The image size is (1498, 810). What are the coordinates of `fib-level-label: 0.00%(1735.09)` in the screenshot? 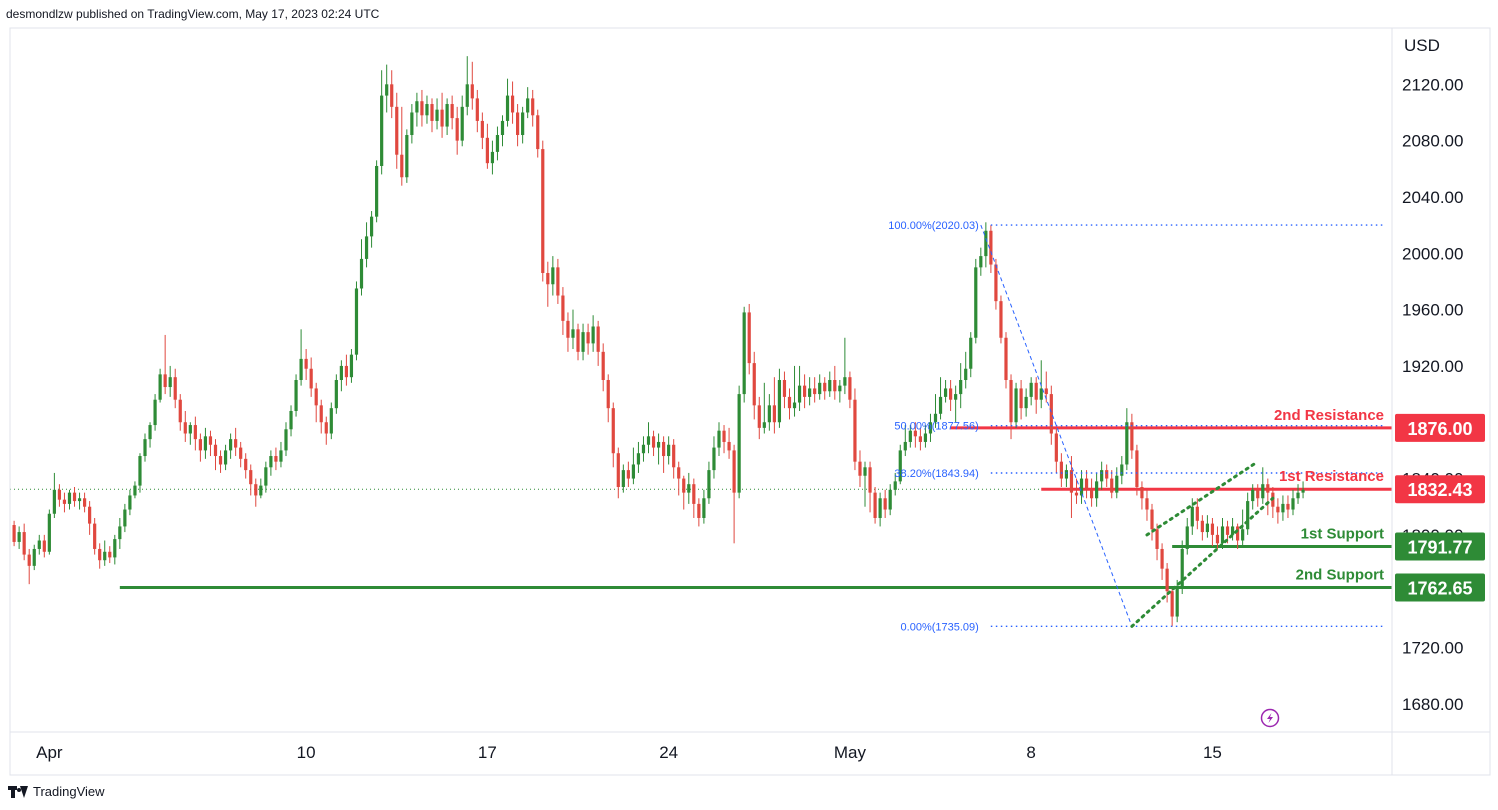 It's located at (940, 627).